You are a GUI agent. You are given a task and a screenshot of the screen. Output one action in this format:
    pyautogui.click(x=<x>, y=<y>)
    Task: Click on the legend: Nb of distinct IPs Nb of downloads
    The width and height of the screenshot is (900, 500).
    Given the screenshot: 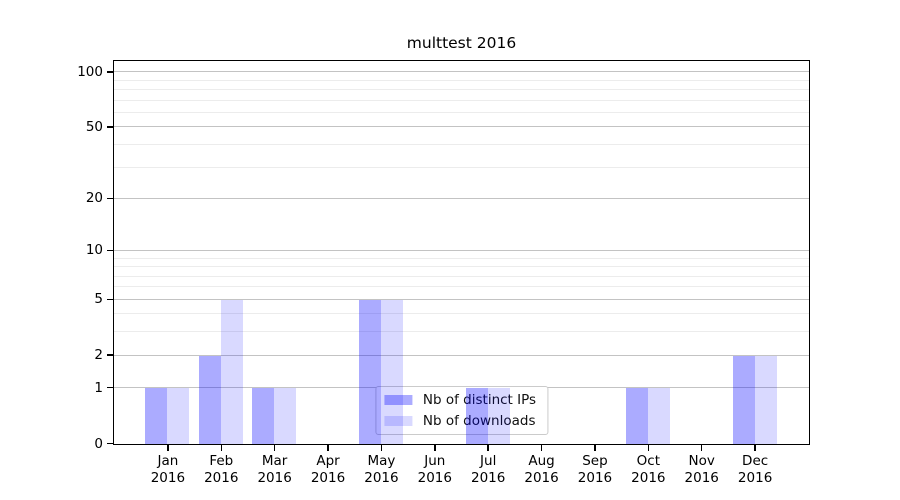 What is the action you would take?
    pyautogui.click(x=461, y=410)
    